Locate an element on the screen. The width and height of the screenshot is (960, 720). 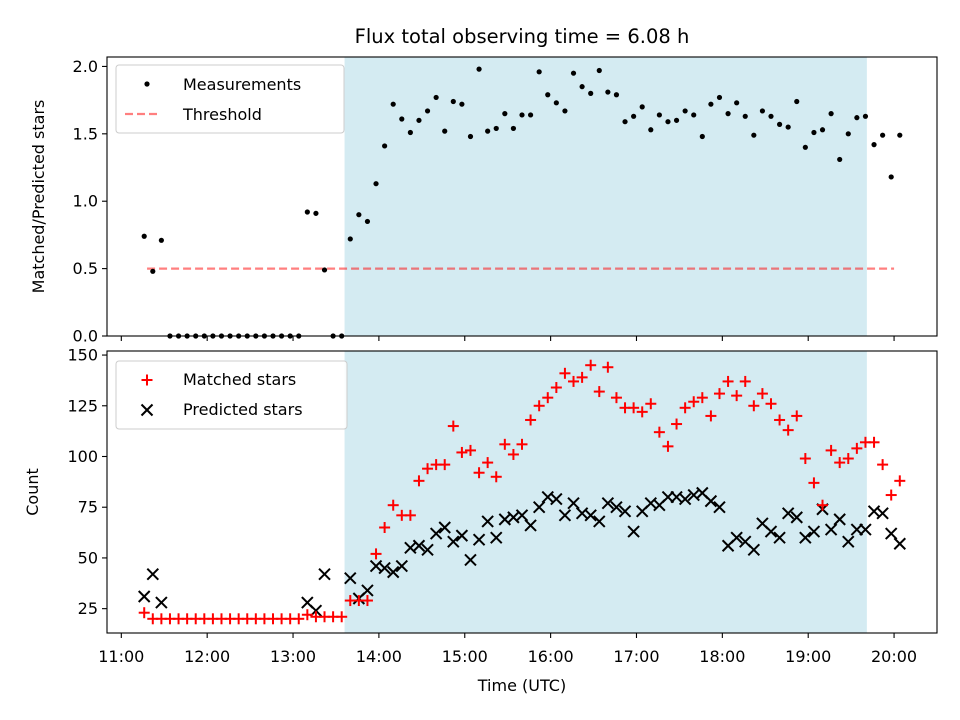
x-axis-label: Time (UTC) is located at coordinates (521, 685).